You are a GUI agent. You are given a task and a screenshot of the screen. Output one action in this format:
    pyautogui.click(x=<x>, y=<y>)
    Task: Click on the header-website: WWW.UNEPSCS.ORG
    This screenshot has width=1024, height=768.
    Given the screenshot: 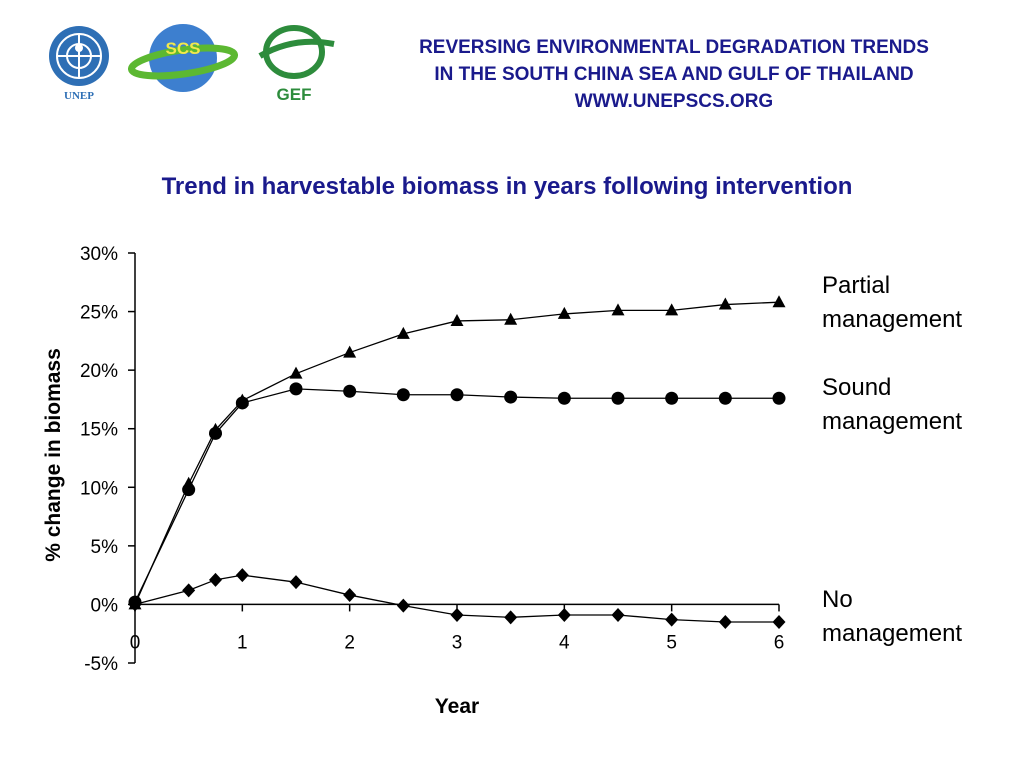 What is the action you would take?
    pyautogui.click(x=674, y=101)
    